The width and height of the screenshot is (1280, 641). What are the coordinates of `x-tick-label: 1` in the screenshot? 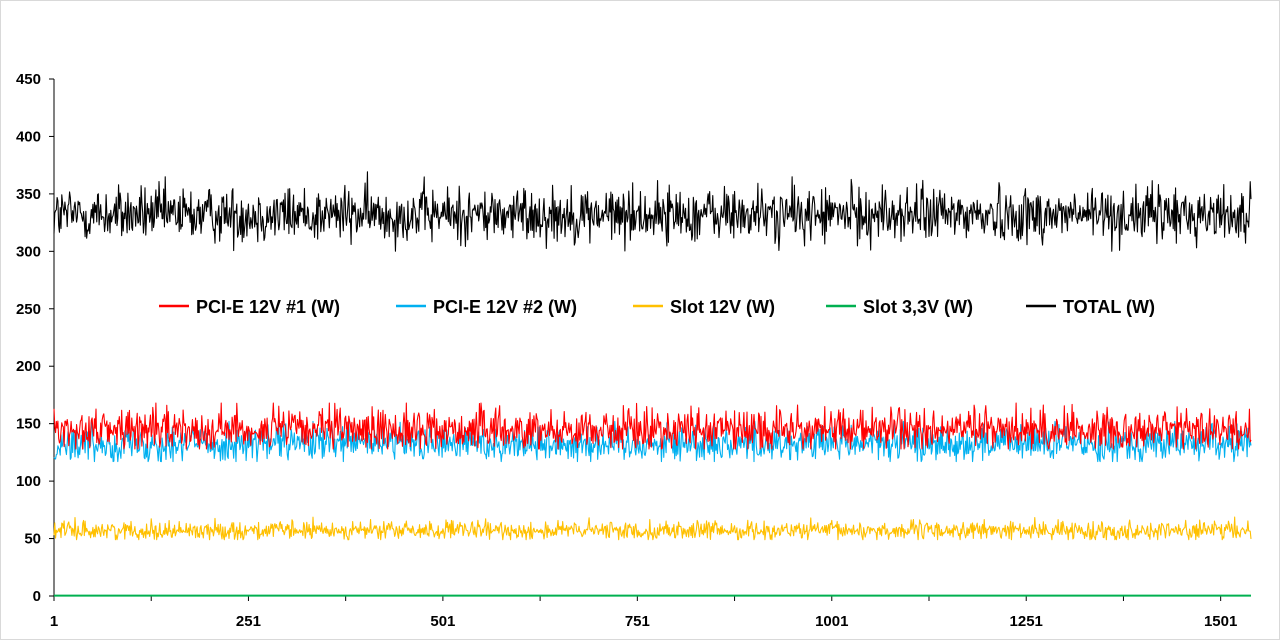 It's located at (54, 621).